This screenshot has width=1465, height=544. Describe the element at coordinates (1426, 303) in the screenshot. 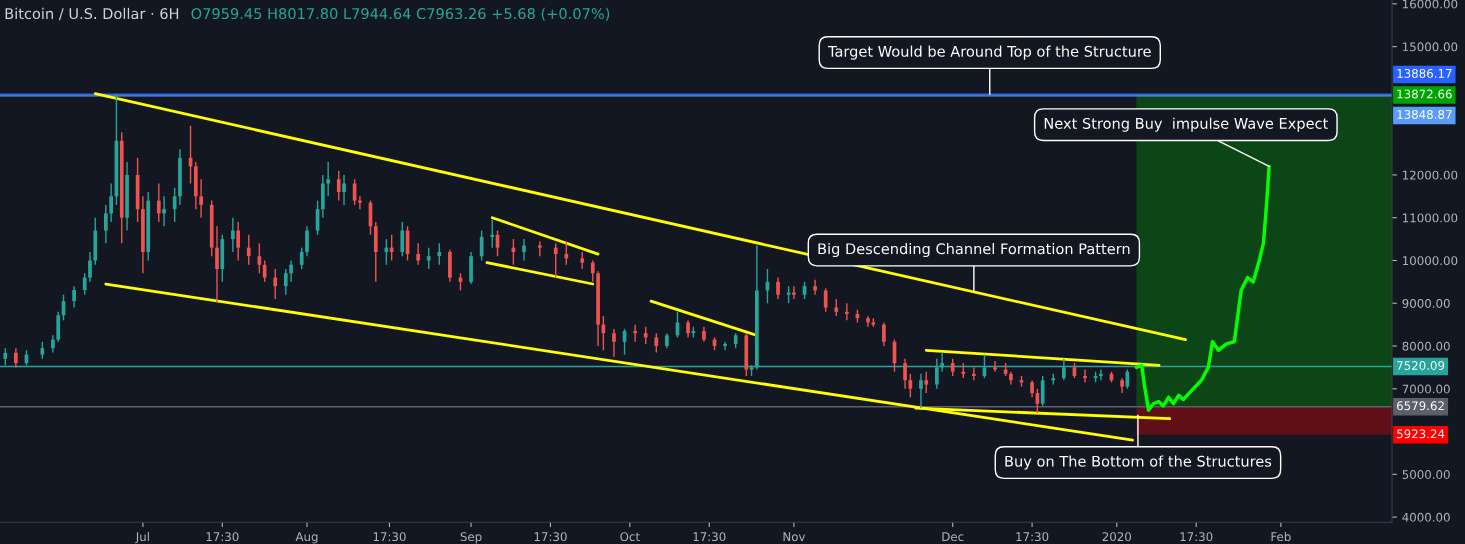

I see `y-tick-label: 9000.00` at that location.